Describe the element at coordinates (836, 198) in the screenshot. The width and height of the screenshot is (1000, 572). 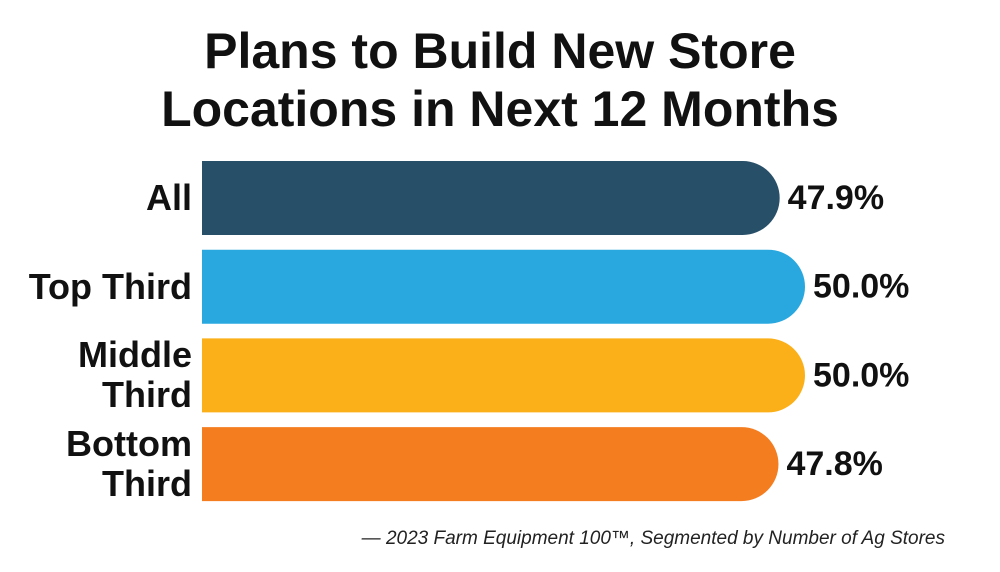
I see `value-label: 47.9%` at that location.